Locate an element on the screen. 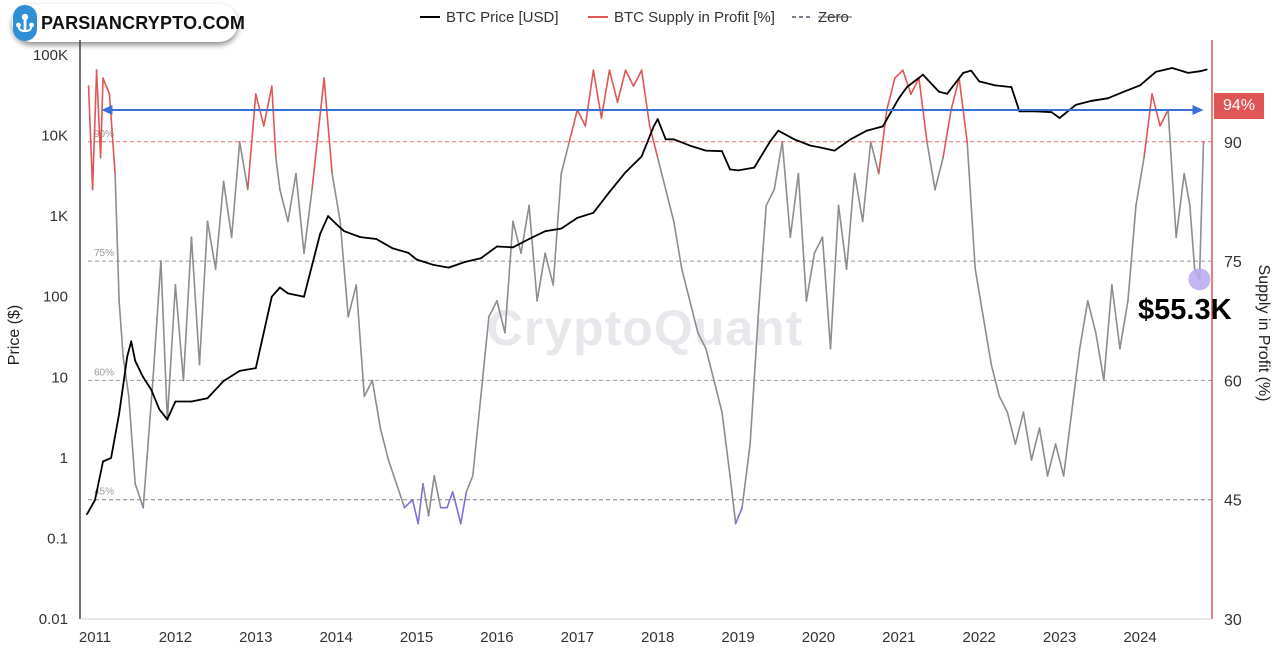 Image resolution: width=1280 pixels, height=655 pixels. x-tick-2022: 2022 is located at coordinates (979, 637).